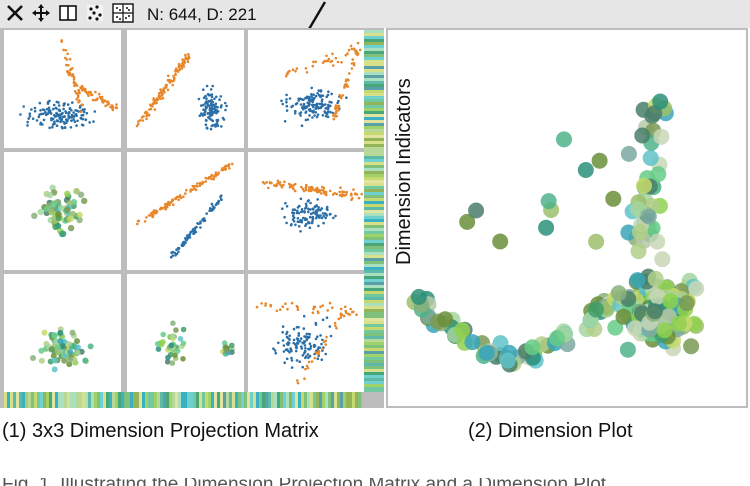 Image resolution: width=750 pixels, height=486 pixels. Describe the element at coordinates (41, 13) in the screenshot. I see `move-icon` at that location.